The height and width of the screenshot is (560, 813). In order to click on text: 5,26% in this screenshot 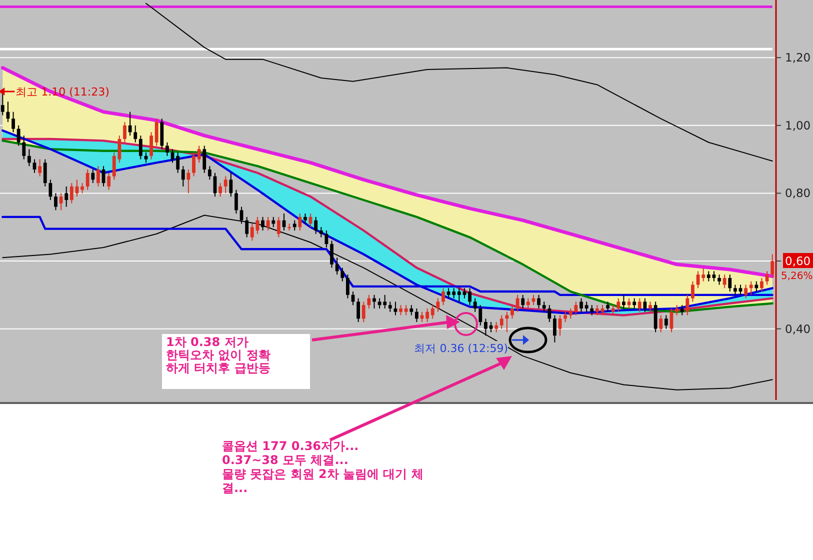, I will do `click(797, 276)`.